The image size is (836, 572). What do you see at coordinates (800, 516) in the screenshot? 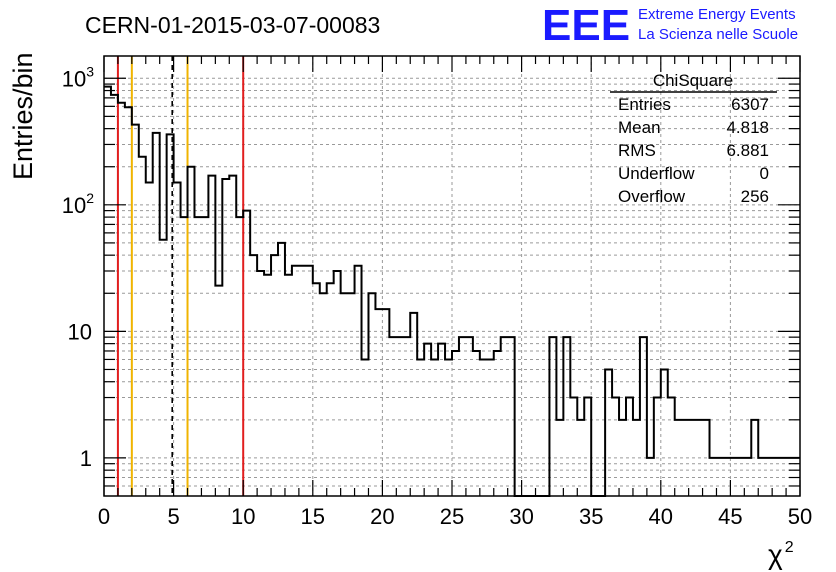
I see `x-tick-label: 50` at bounding box center [800, 516].